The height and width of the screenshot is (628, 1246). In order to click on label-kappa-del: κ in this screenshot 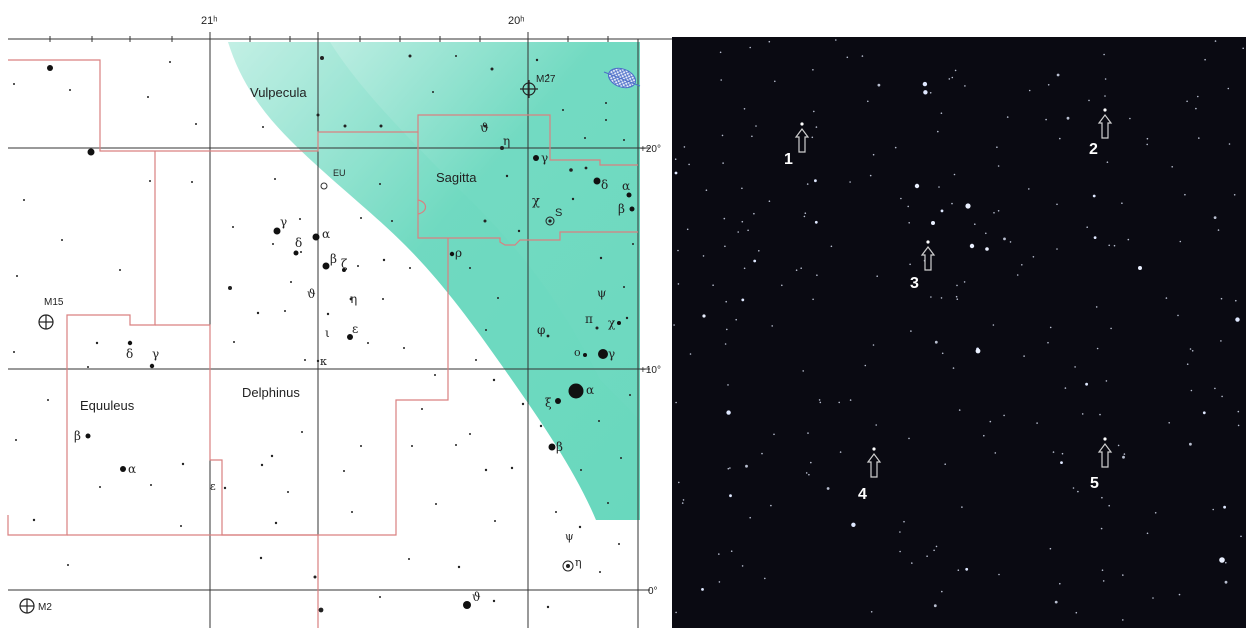, I will do `click(323, 361)`.